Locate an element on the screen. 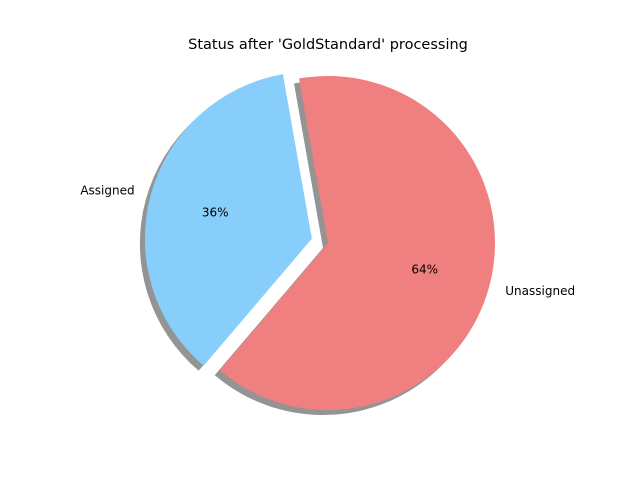 The width and height of the screenshot is (640, 480). chart-title: Status after 'GoldStandard' processing is located at coordinates (328, 45).